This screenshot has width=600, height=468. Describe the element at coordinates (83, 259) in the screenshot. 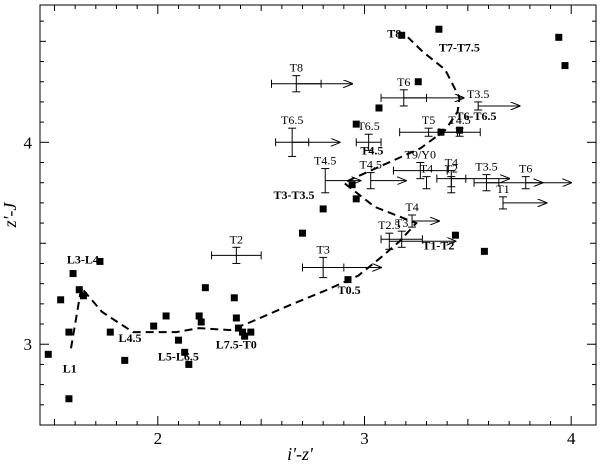

I see `annotation-label: L3-L4` at that location.